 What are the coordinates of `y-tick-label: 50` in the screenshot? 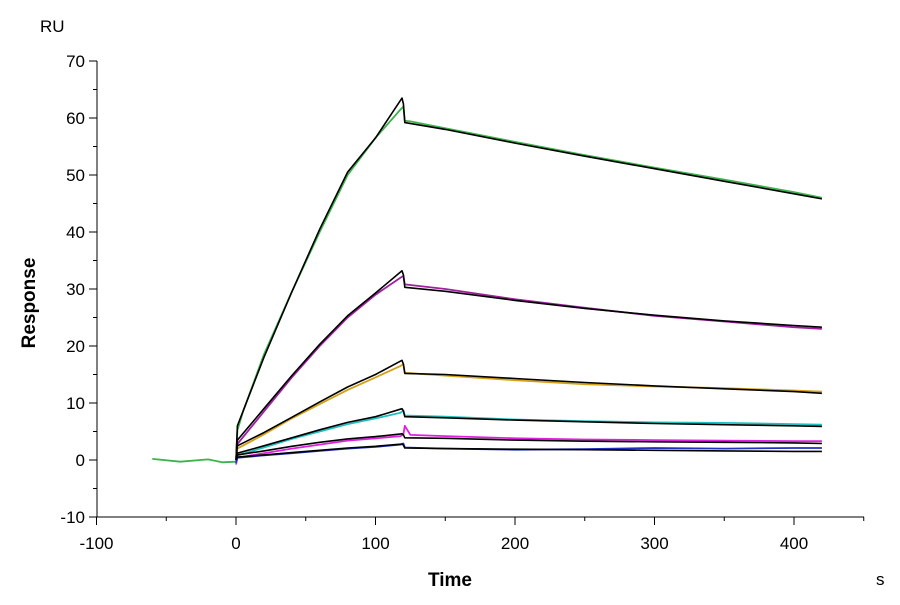 It's located at (75, 175).